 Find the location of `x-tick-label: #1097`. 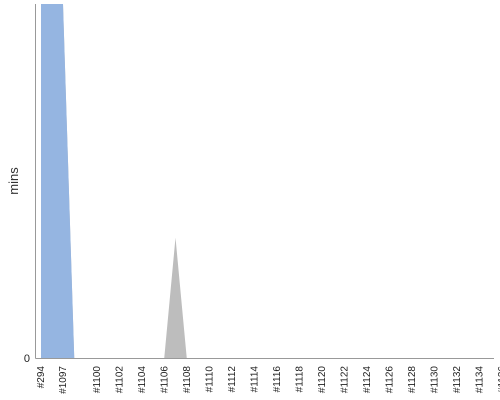

x-tick-label: #1097 is located at coordinates (63, 380).